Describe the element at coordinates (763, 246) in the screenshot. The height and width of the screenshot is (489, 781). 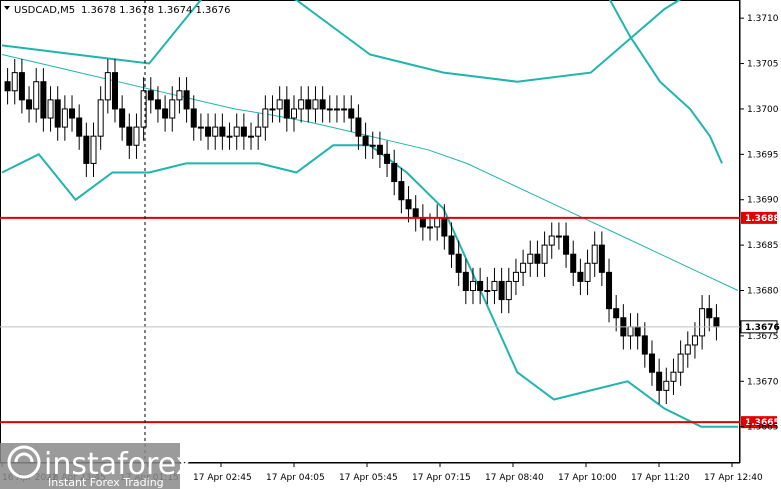
I see `y-tick-label: 1.3685` at that location.